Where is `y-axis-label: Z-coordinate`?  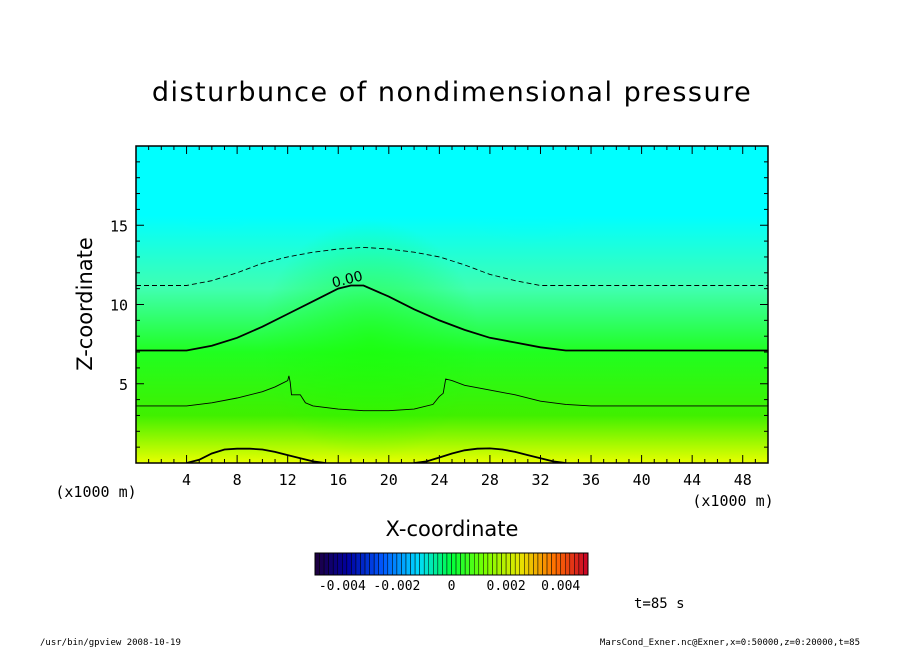
y-axis-label: Z-coordinate is located at coordinates (85, 304).